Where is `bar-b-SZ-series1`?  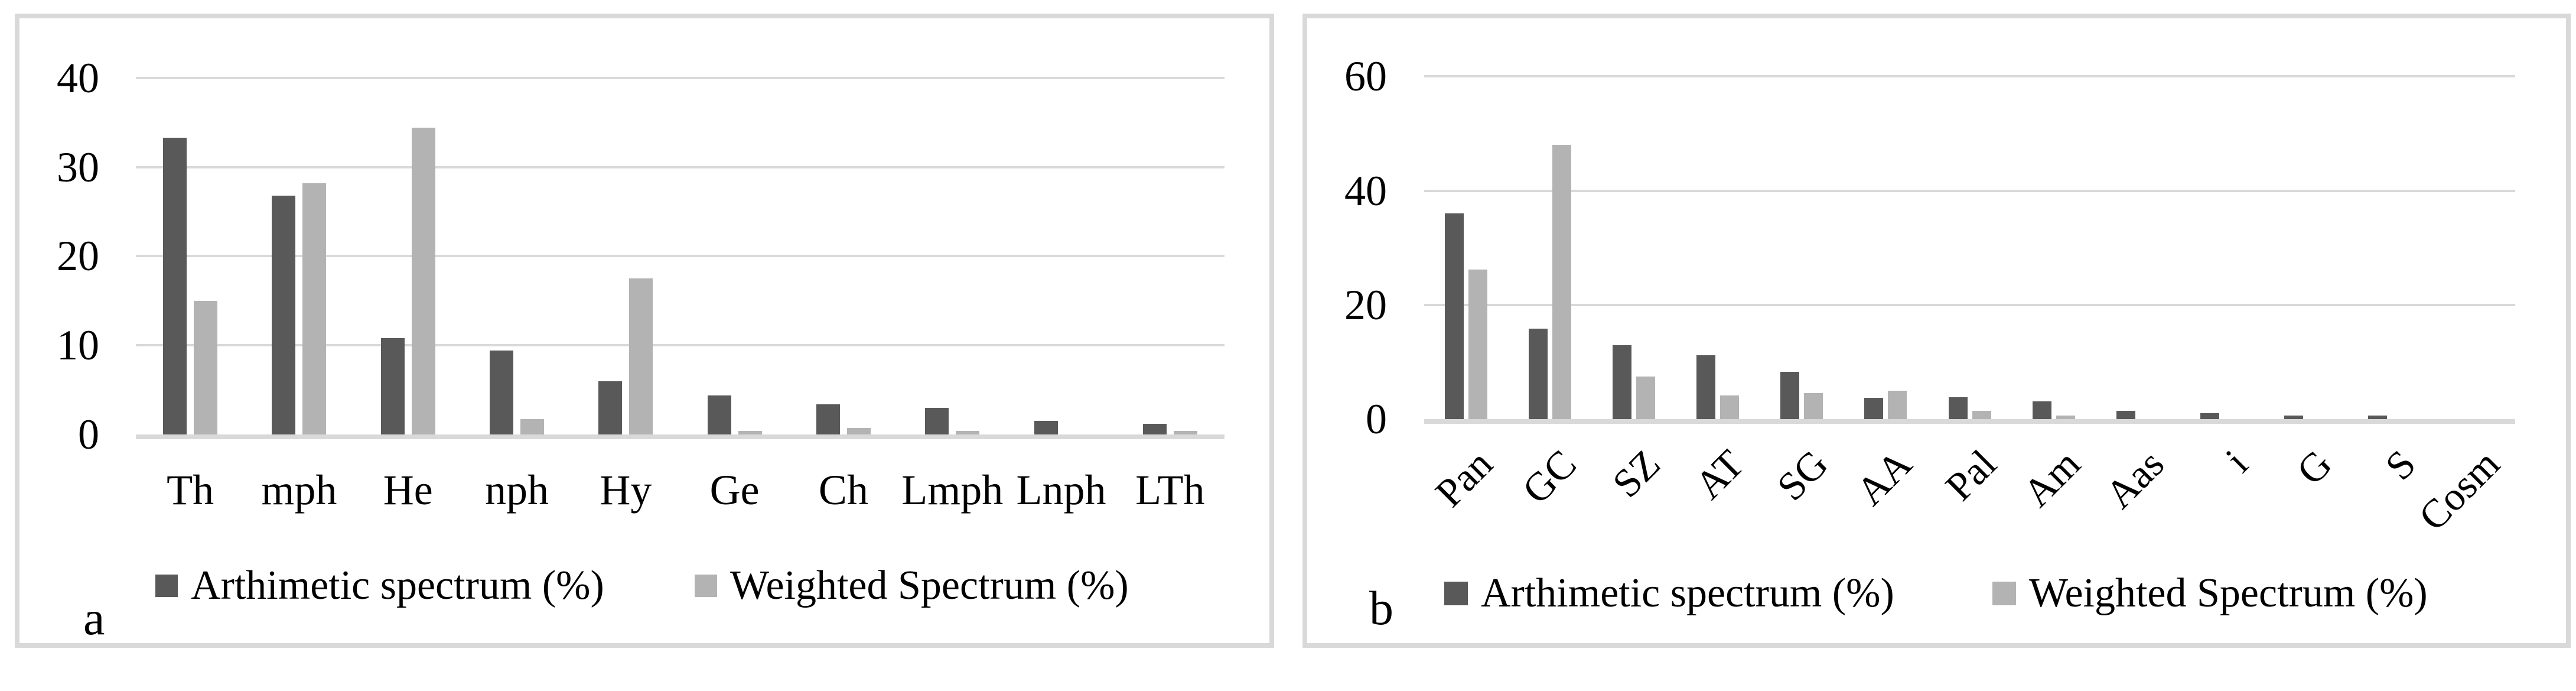 bar-b-SZ-series1 is located at coordinates (1646, 397).